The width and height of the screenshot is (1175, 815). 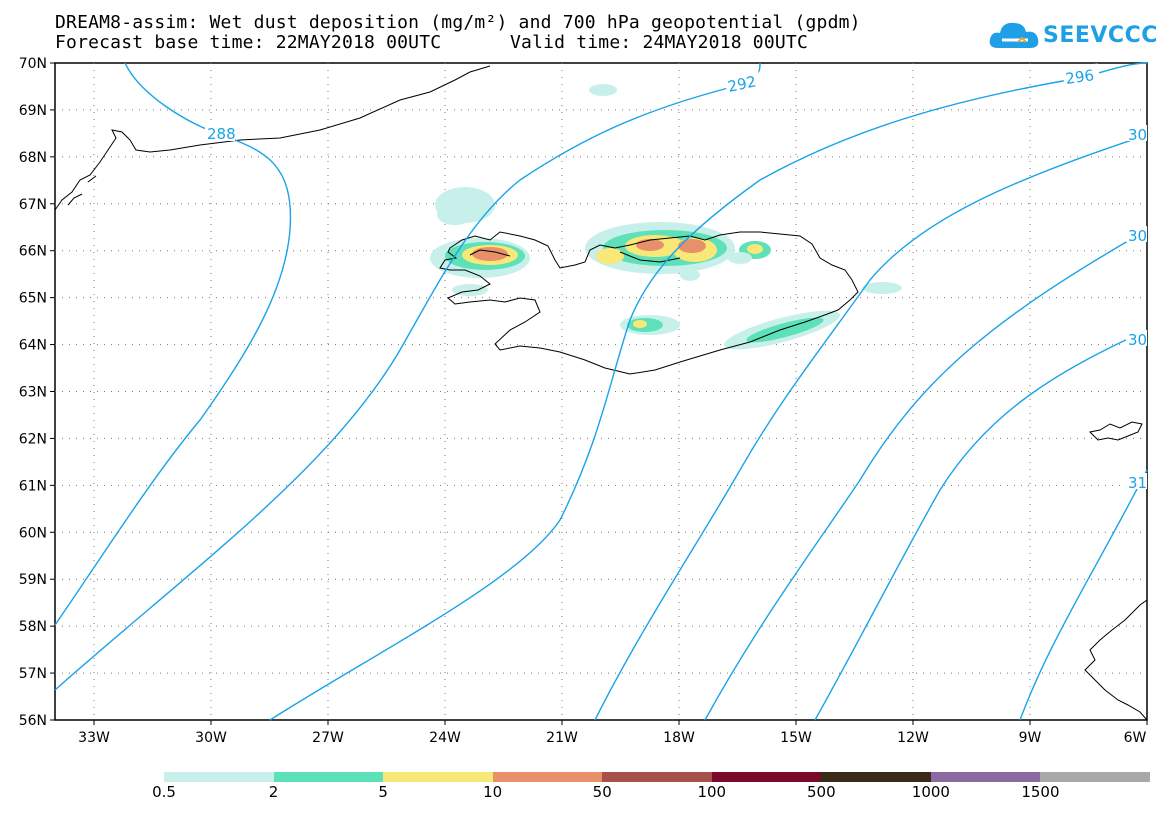 What do you see at coordinates (33, 486) in the screenshot?
I see `lat-label: 61N` at bounding box center [33, 486].